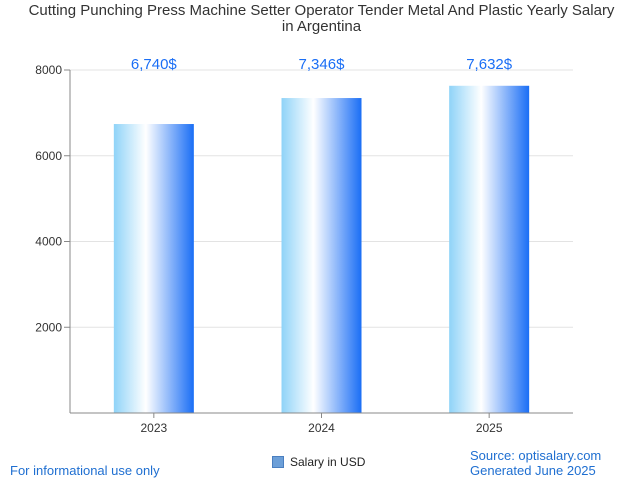 The height and width of the screenshot is (483, 643). What do you see at coordinates (48, 242) in the screenshot?
I see `y-tick-label: 4000` at bounding box center [48, 242].